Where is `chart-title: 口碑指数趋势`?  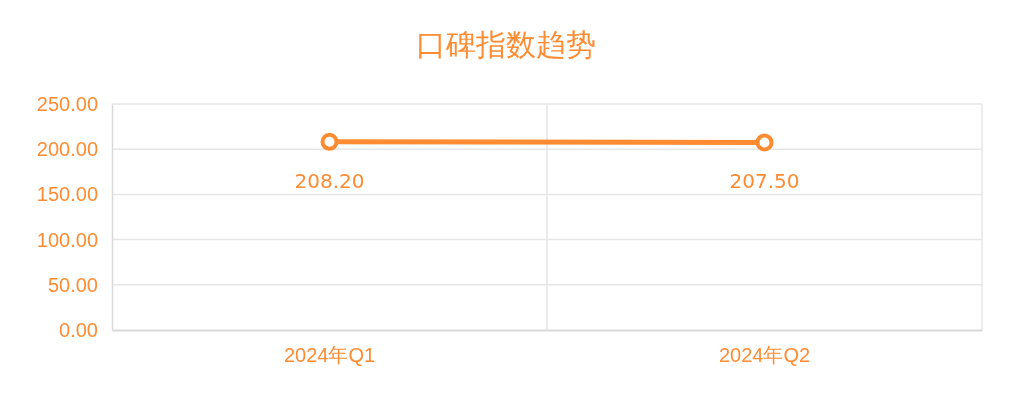 chart-title: 口碑指数趋势 is located at coordinates (506, 44).